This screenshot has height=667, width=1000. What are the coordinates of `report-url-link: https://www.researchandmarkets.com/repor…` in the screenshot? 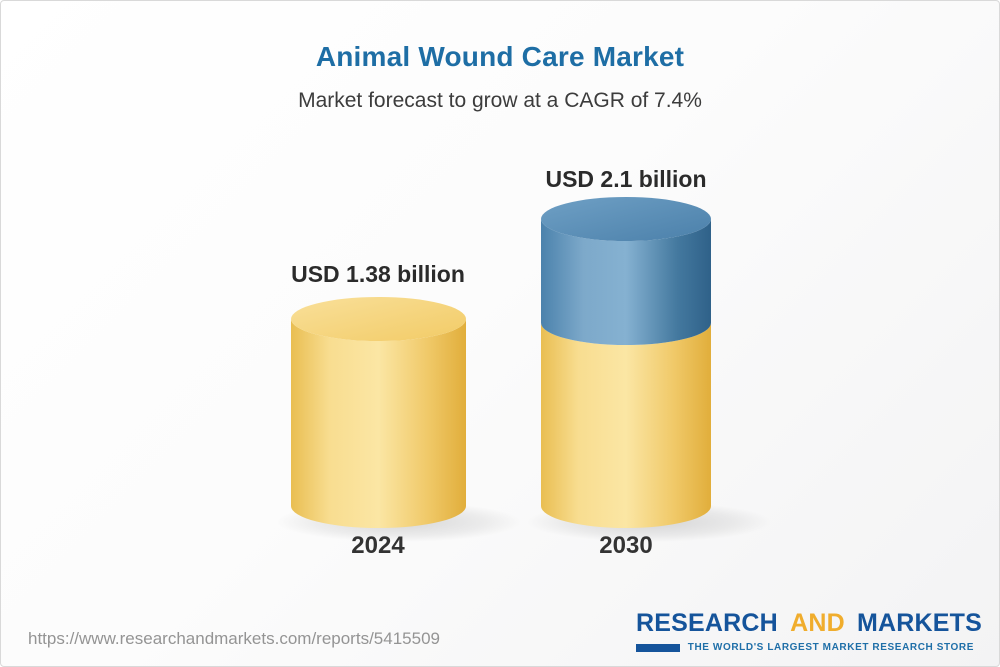 It's located at (234, 638).